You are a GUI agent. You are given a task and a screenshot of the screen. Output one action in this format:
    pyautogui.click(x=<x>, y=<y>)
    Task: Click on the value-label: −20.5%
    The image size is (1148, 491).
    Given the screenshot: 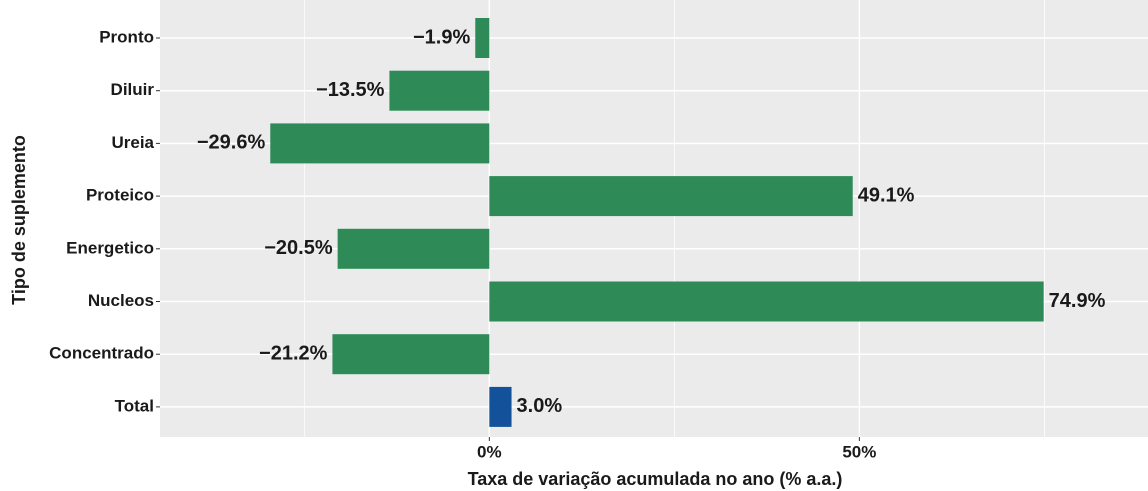 What is the action you would take?
    pyautogui.click(x=298, y=248)
    